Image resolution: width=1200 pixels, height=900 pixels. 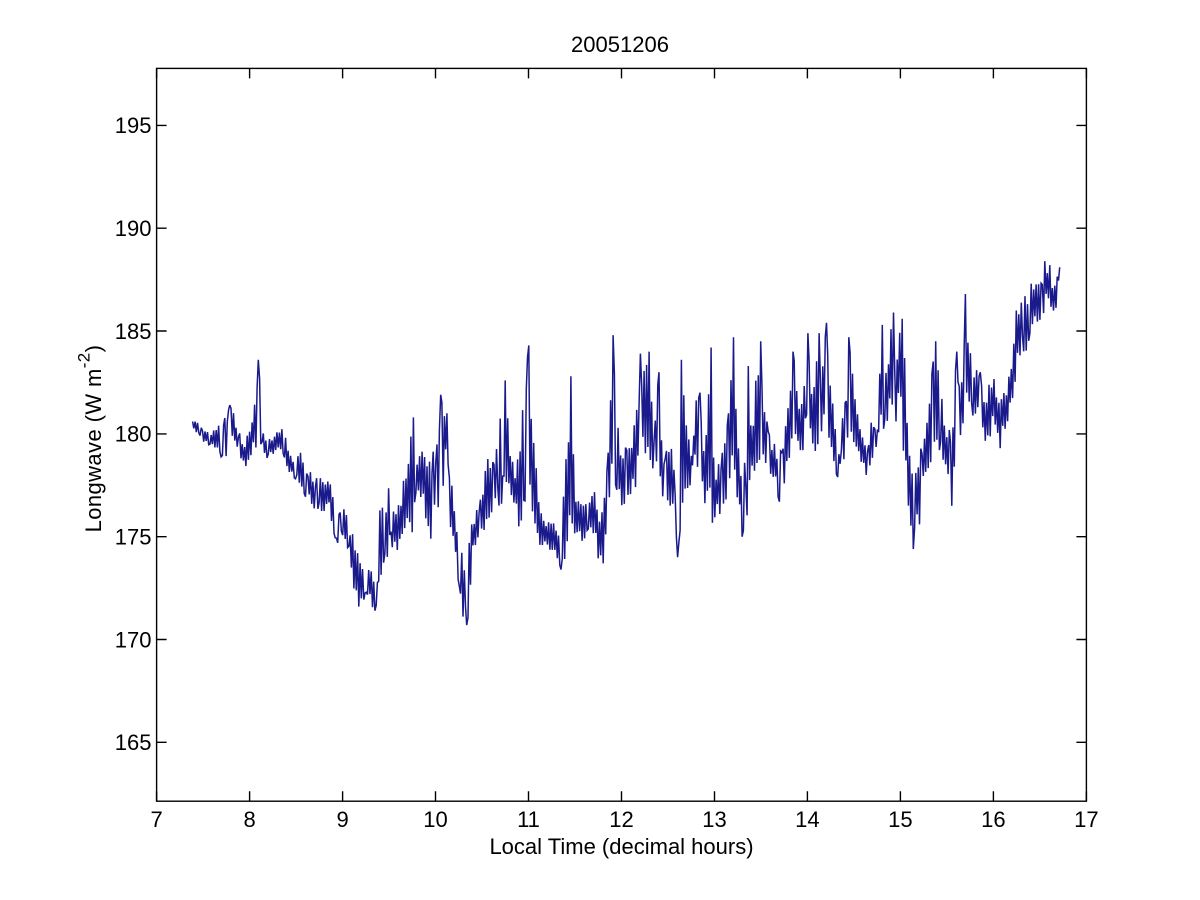 I want to click on svg-text: 11, so click(x=528, y=819).